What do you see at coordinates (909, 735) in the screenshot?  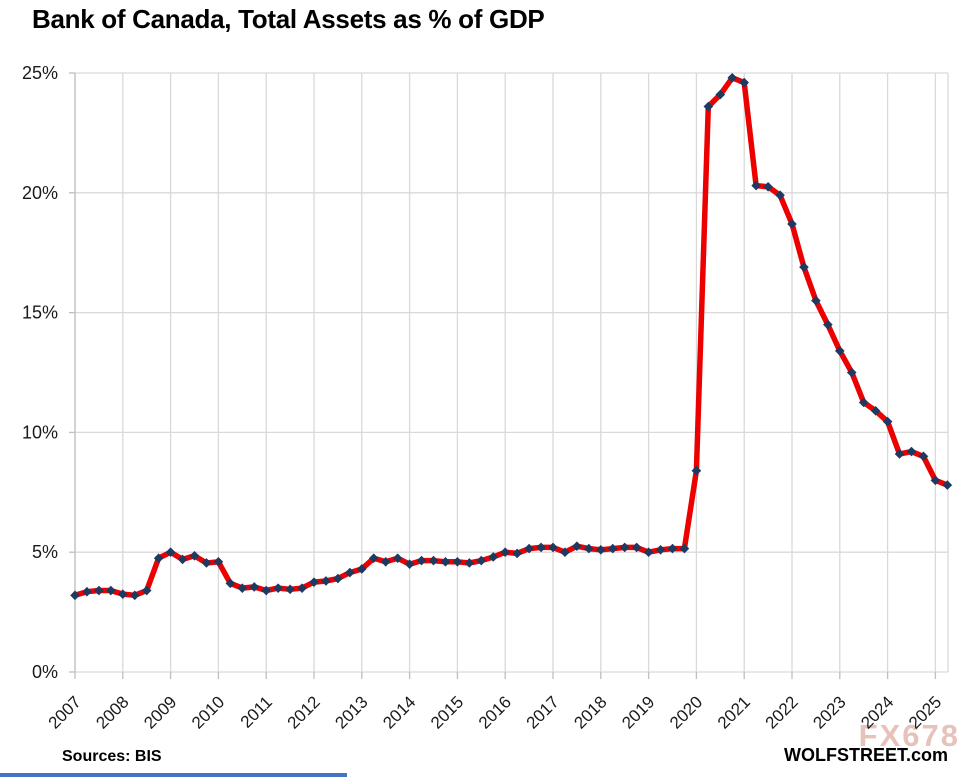 I see `fx678-watermark: FX678` at bounding box center [909, 735].